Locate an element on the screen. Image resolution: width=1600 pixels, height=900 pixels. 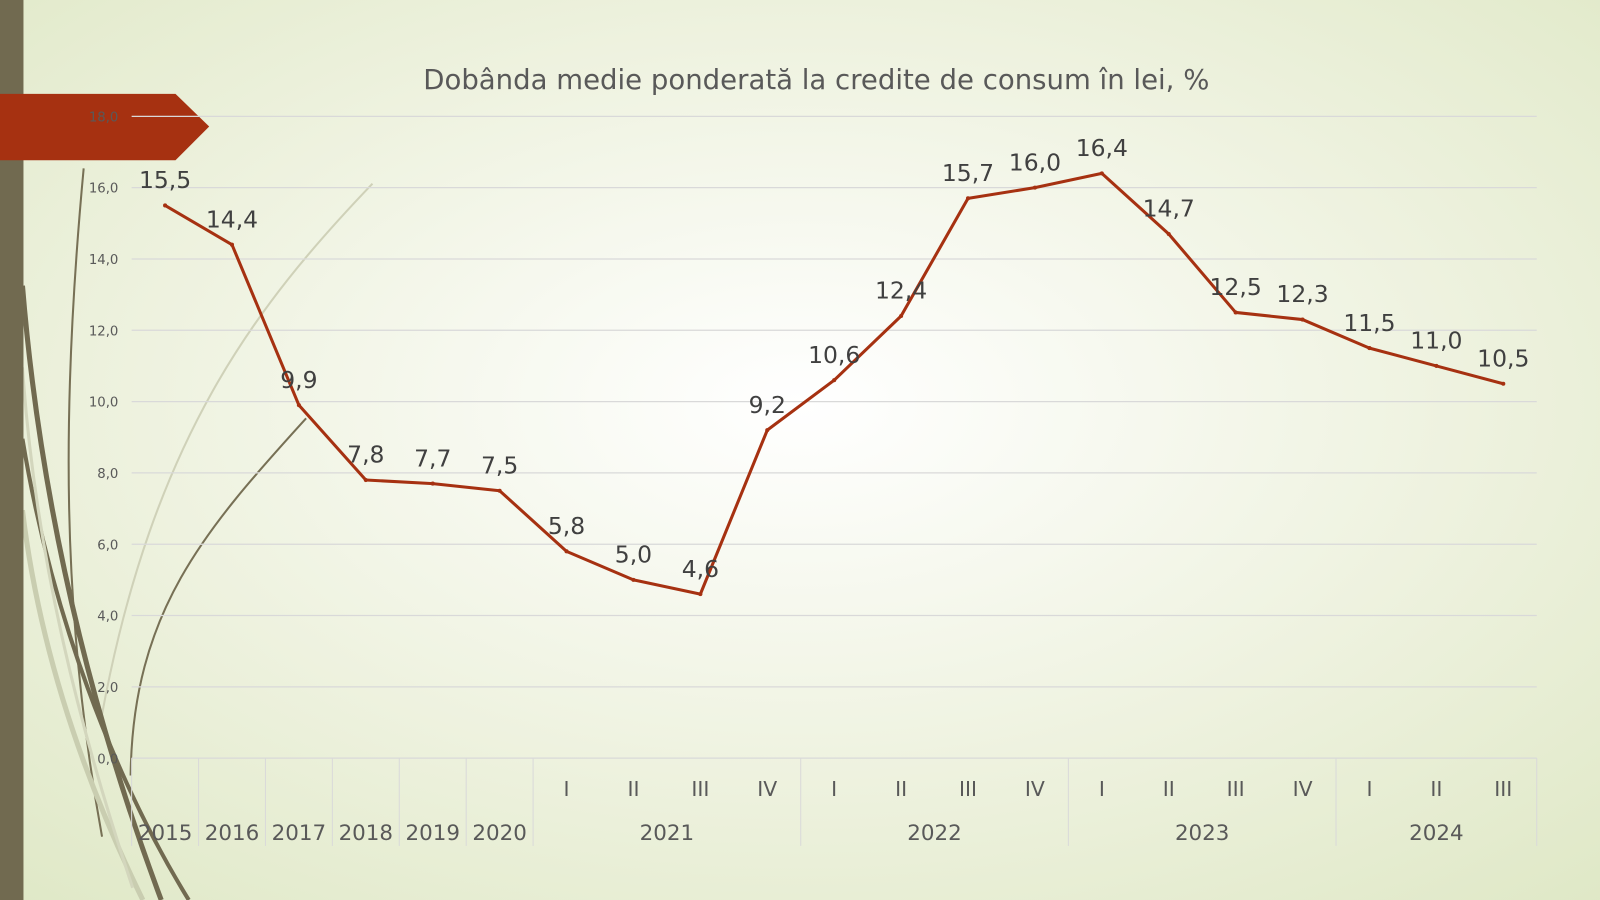
x-year-group-label: 2022 is located at coordinates (934, 833).